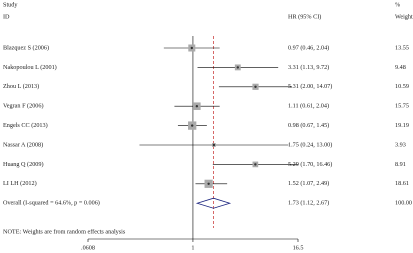  Describe the element at coordinates (404, 16) in the screenshot. I see `header-weight: Weight` at that location.